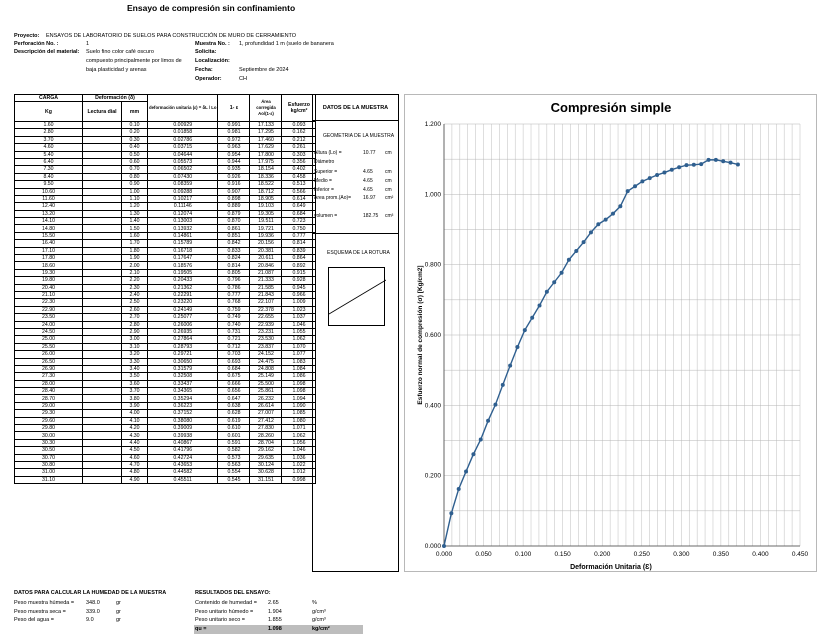 The image size is (833, 640). I want to click on table-row: 19.30 2.10 0.19505 0.805 21.087 0.915, so click(165, 273).